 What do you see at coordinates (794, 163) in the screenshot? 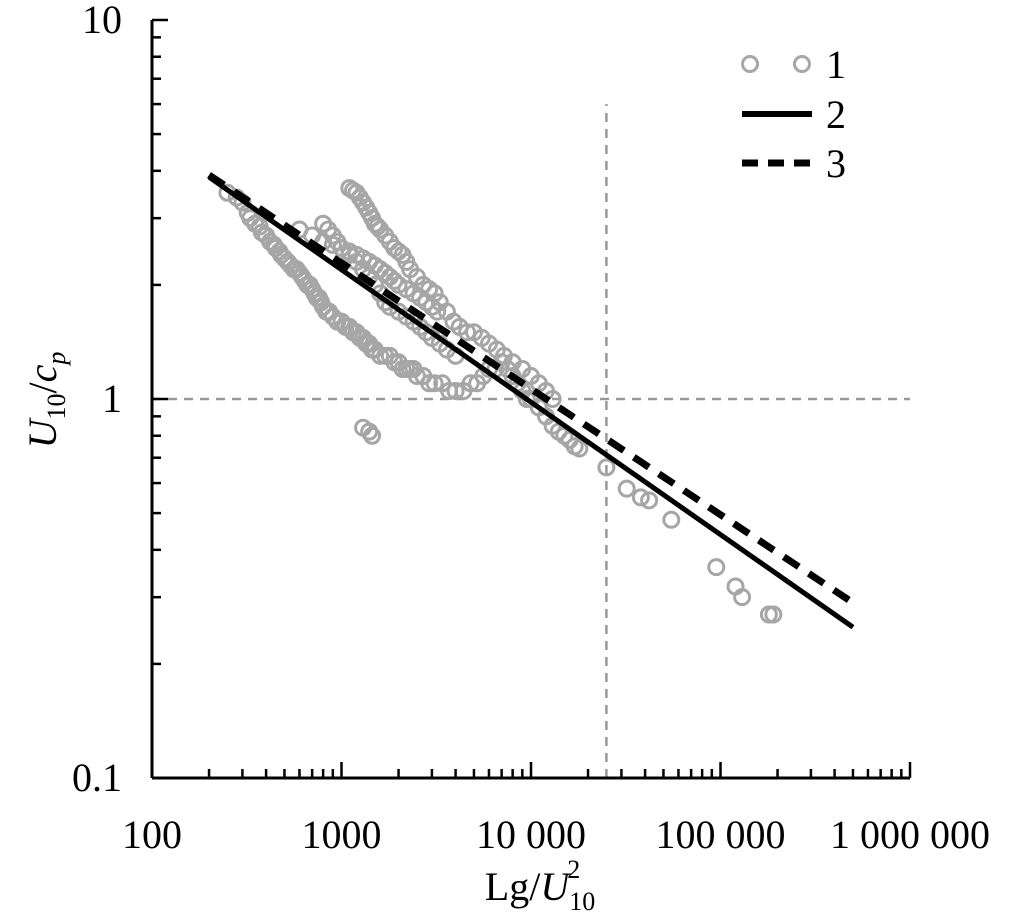
I see `legend-entry-3: 3` at bounding box center [794, 163].